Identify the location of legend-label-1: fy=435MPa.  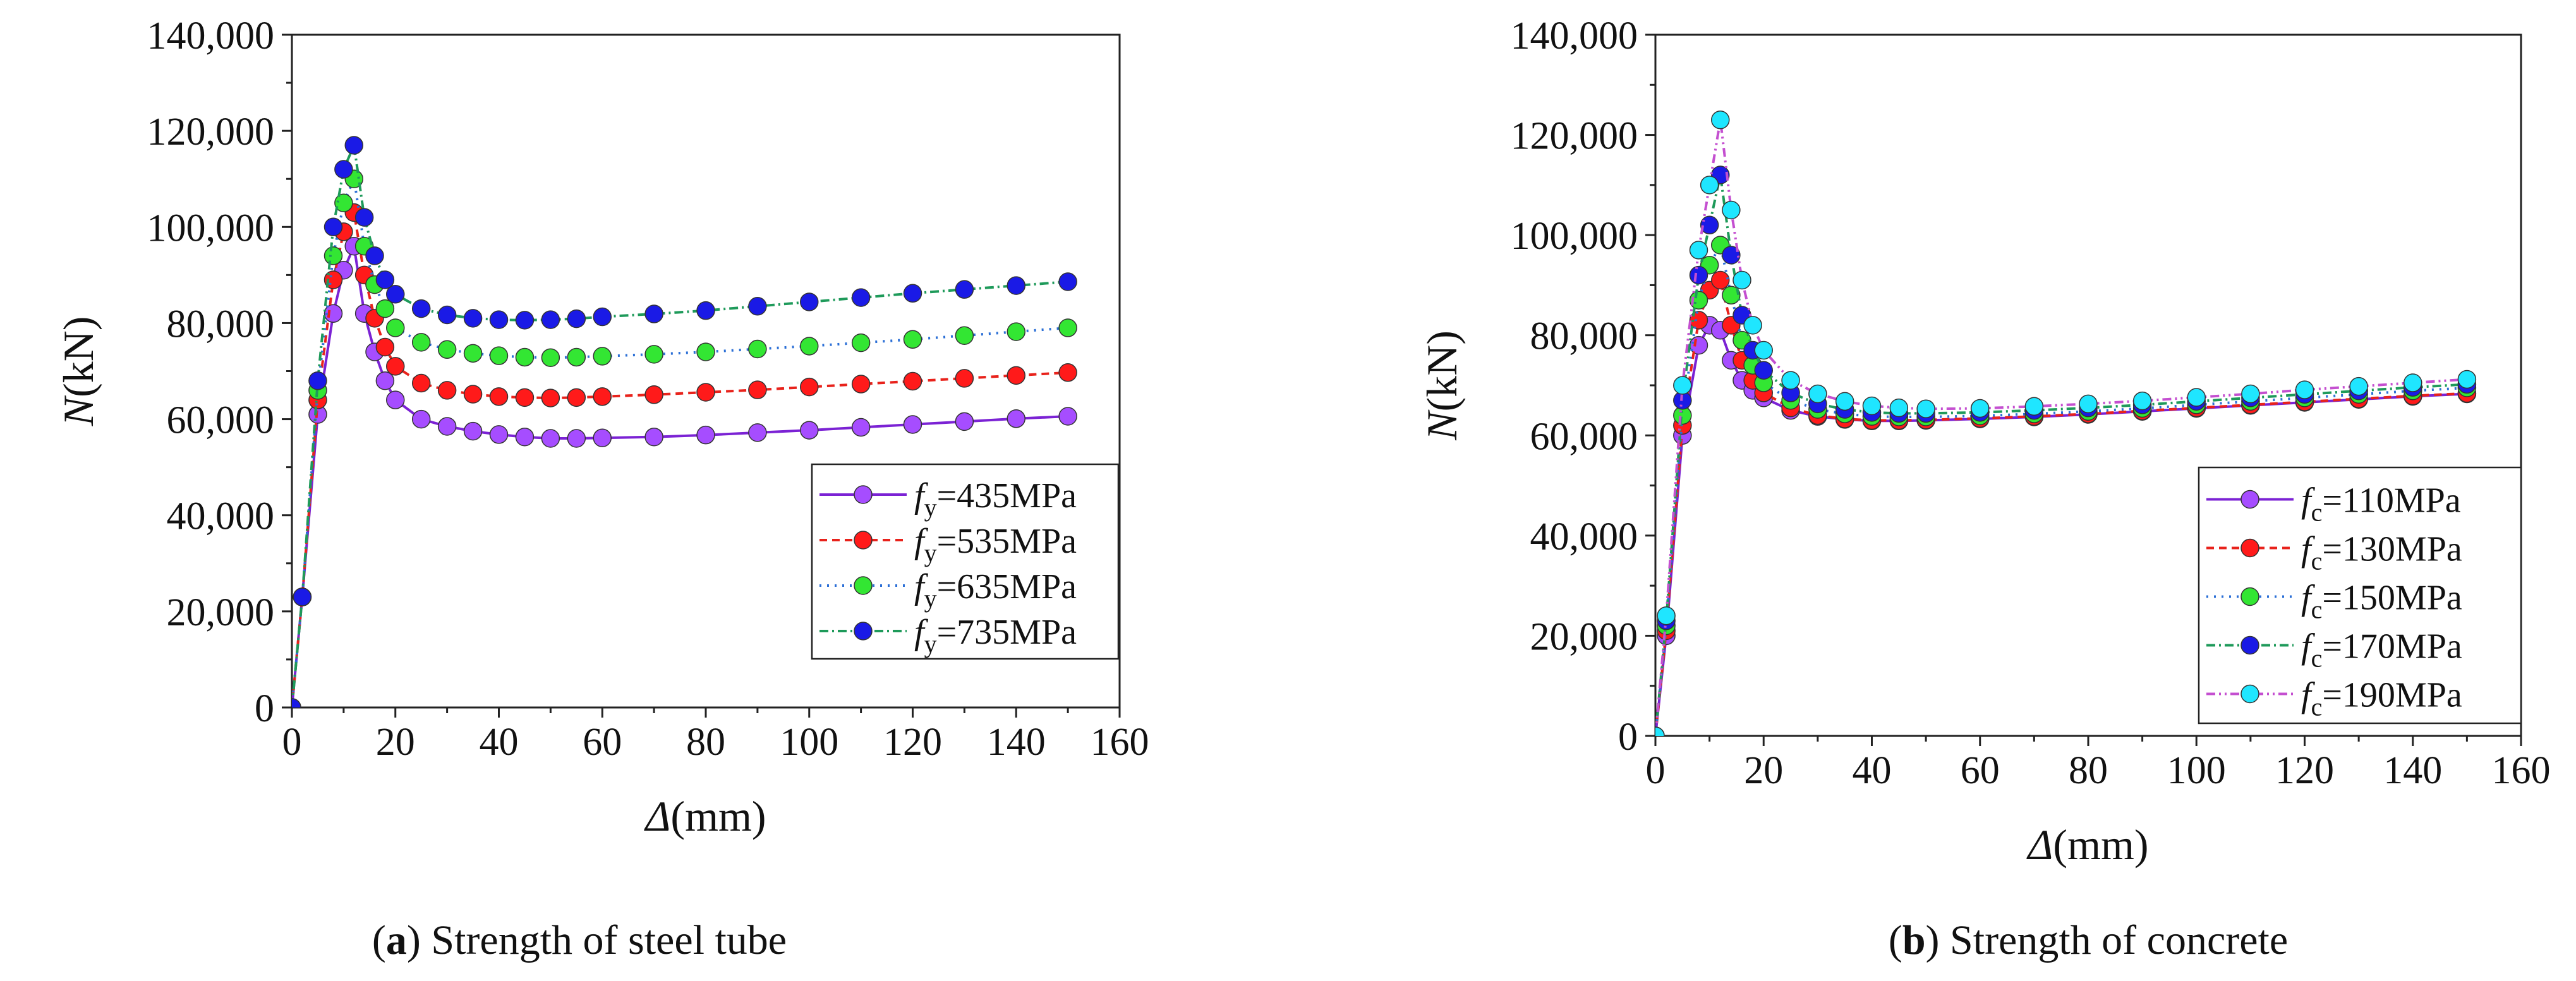
(995, 499).